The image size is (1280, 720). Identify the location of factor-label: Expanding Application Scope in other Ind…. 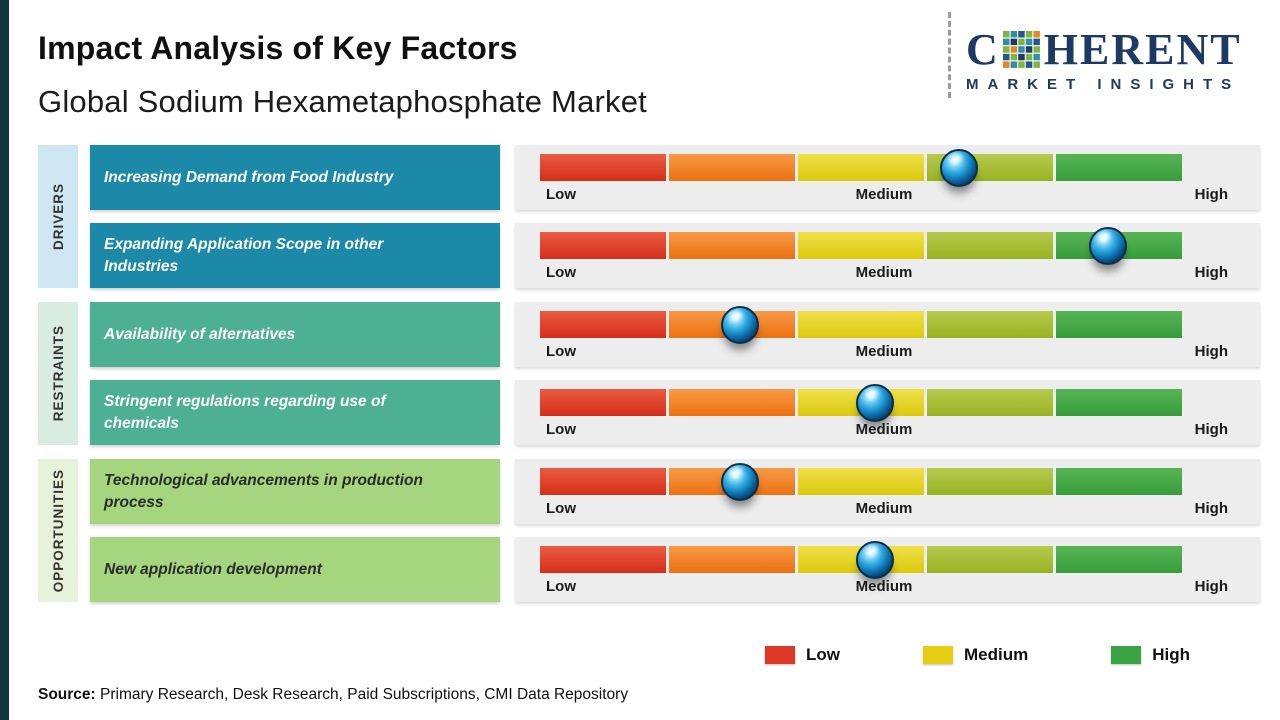
(244, 255).